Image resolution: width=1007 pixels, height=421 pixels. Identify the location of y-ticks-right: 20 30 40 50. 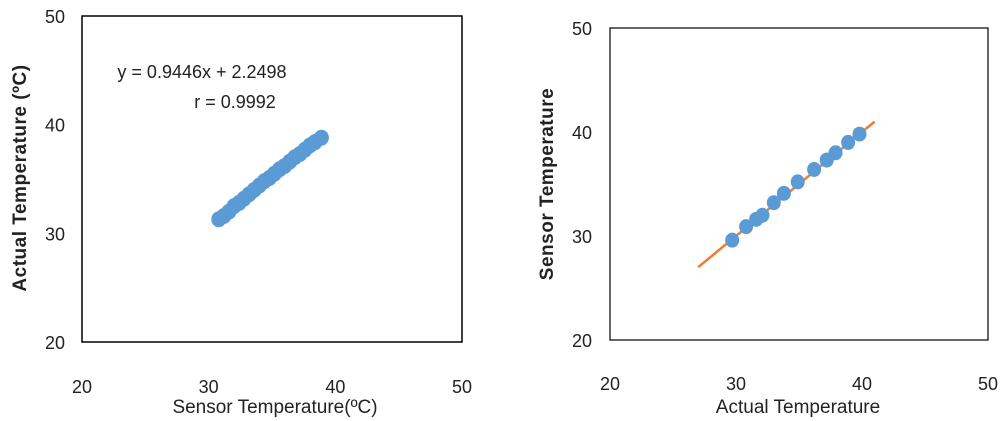
(582, 185).